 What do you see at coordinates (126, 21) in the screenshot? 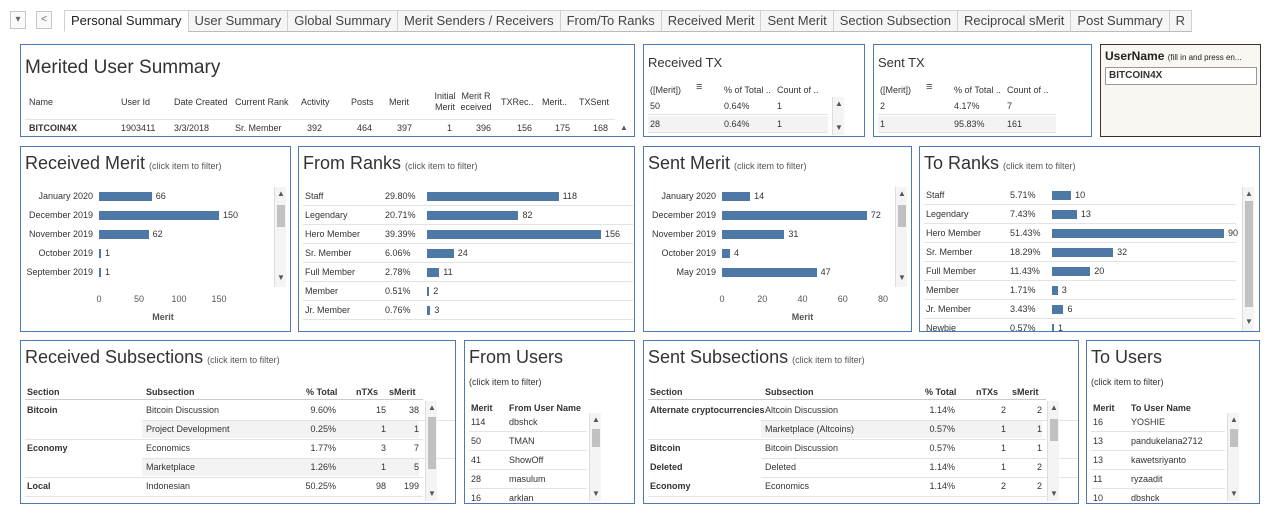
I see `tab-personal-summary: Personal Summary` at bounding box center [126, 21].